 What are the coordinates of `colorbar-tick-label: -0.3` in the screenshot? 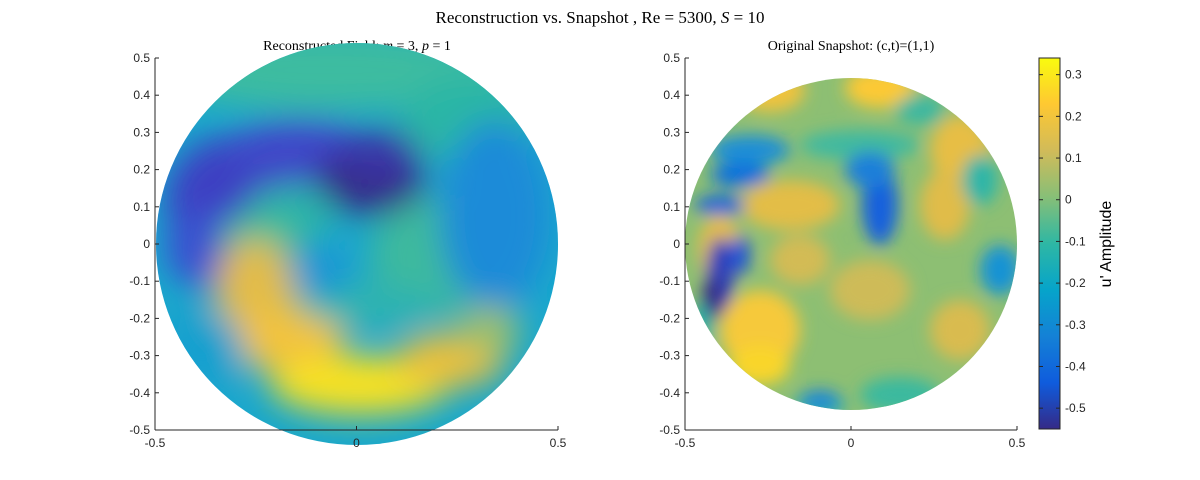 It's located at (1075, 325).